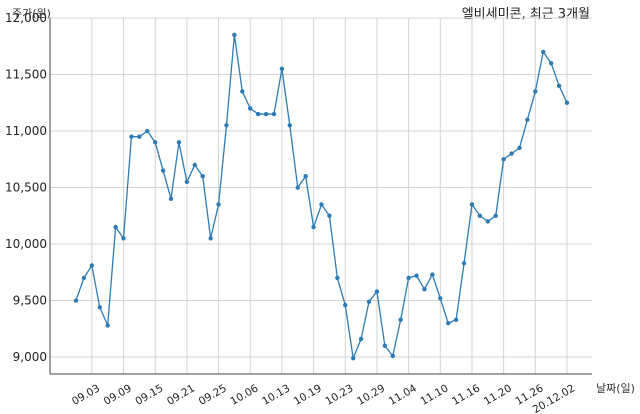 The height and width of the screenshot is (414, 640). Describe the element at coordinates (149, 394) in the screenshot. I see `x-tick-label: 09.15` at that location.